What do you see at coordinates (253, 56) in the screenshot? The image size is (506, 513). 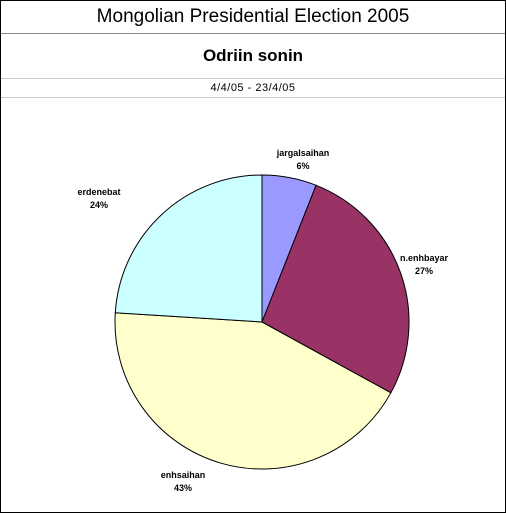 I see `chart-subtitle: Odriin sonin` at bounding box center [253, 56].